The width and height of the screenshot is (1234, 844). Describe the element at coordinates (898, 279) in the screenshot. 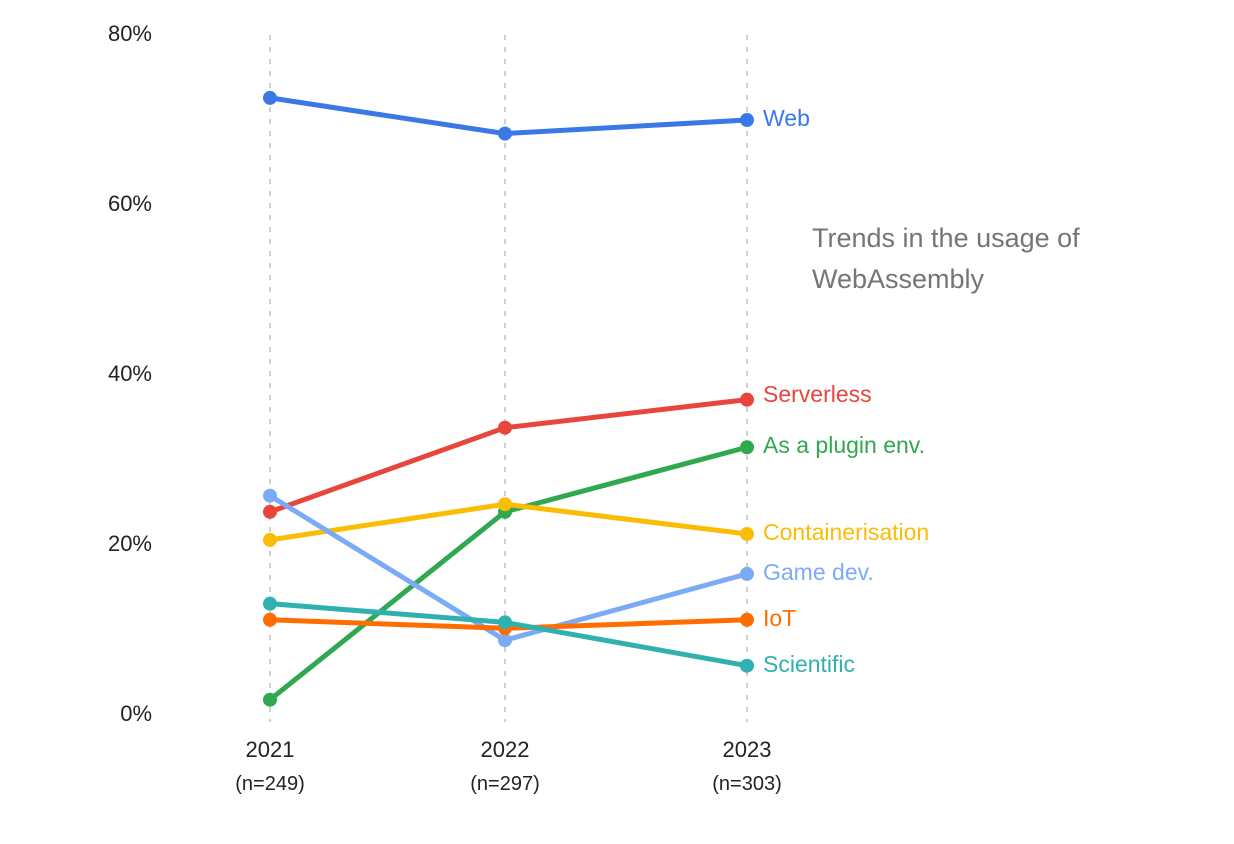

I see `chart-title-line-2: WebAssembly` at that location.